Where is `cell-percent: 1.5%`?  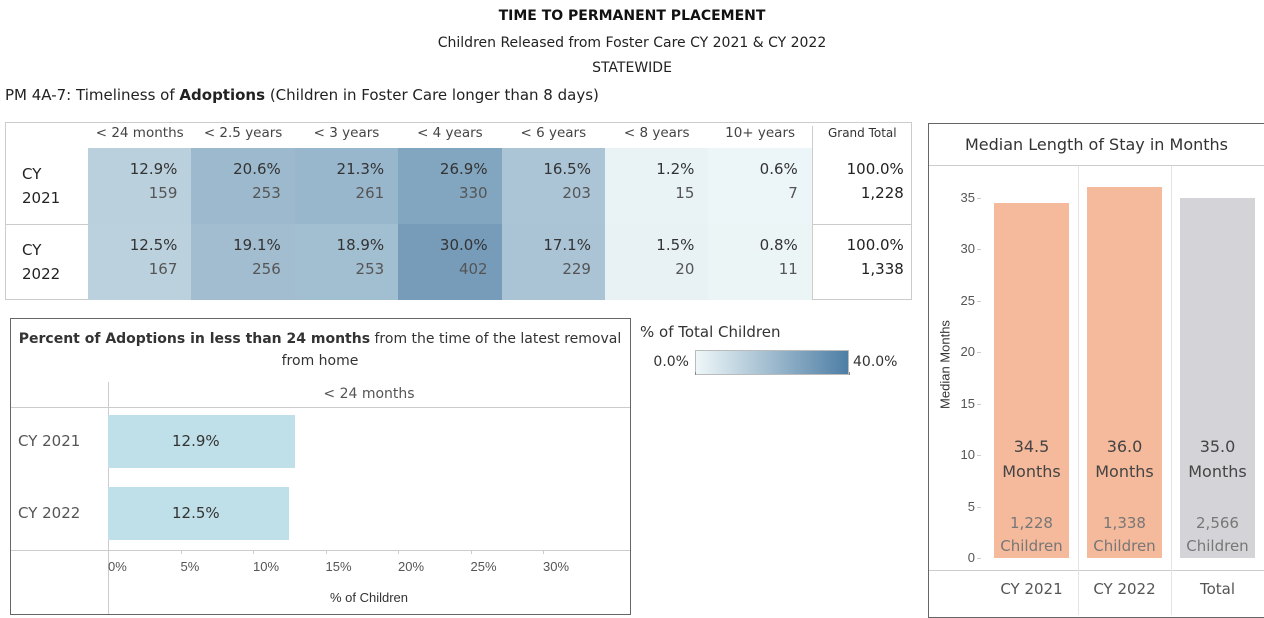 cell-percent: 1.5% is located at coordinates (675, 245).